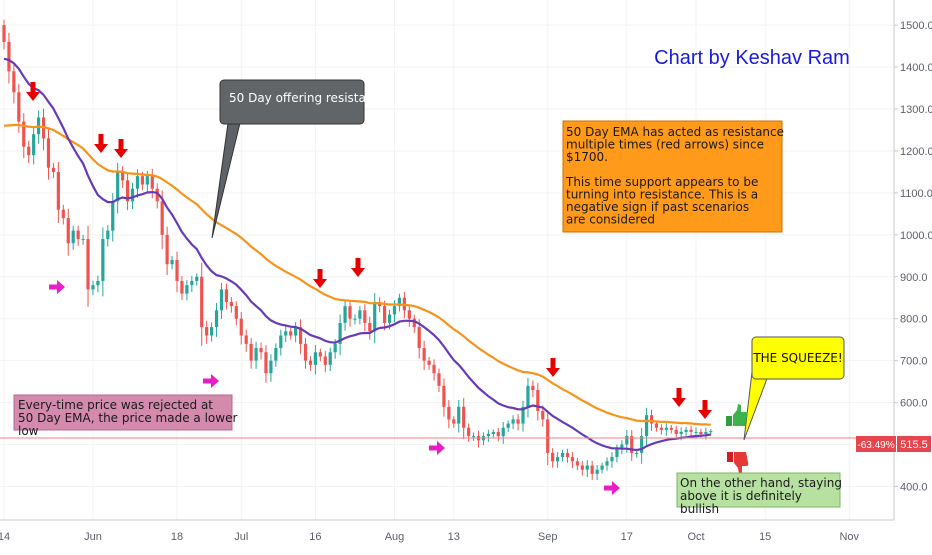 The width and height of the screenshot is (932, 555). Describe the element at coordinates (758, 490) in the screenshot. I see `bullish-note-box` at that location.